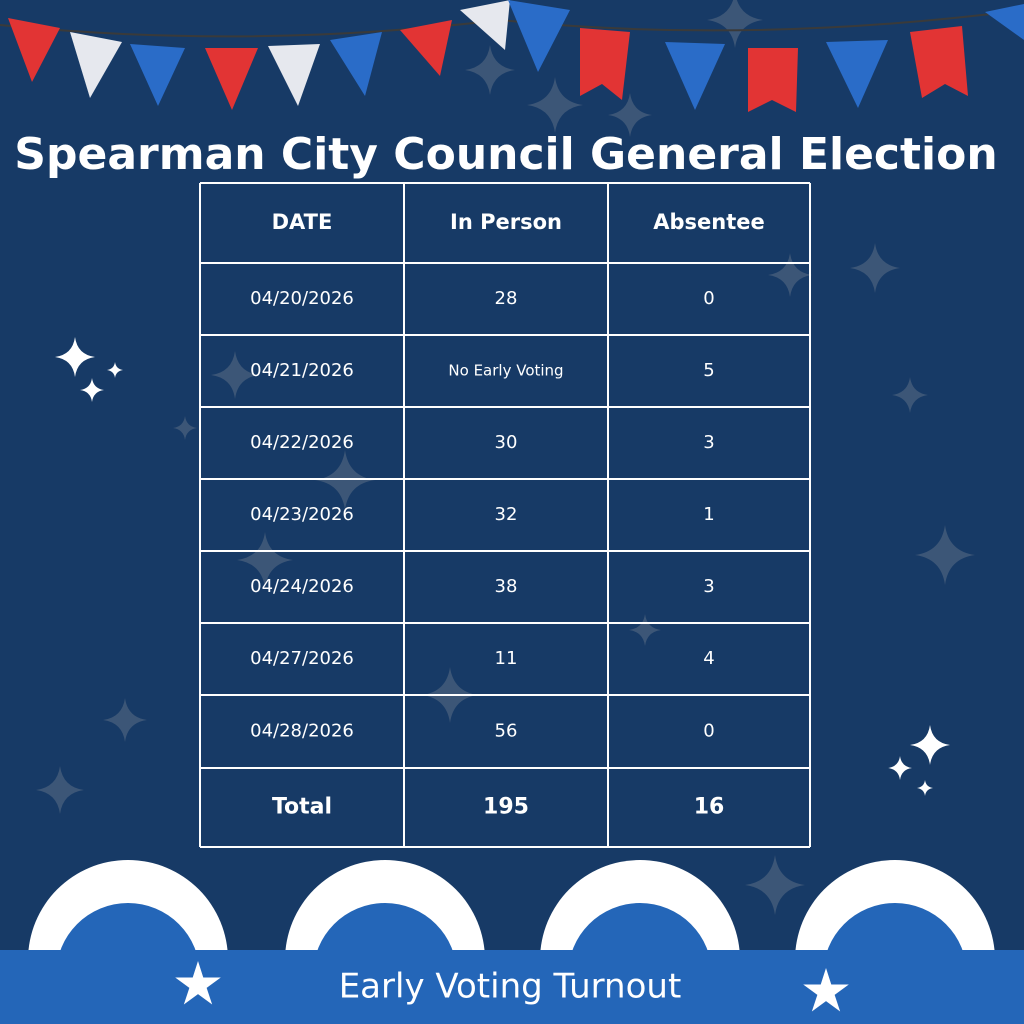 The width and height of the screenshot is (1024, 1024). What do you see at coordinates (708, 514) in the screenshot?
I see `table-cell: 1` at bounding box center [708, 514].